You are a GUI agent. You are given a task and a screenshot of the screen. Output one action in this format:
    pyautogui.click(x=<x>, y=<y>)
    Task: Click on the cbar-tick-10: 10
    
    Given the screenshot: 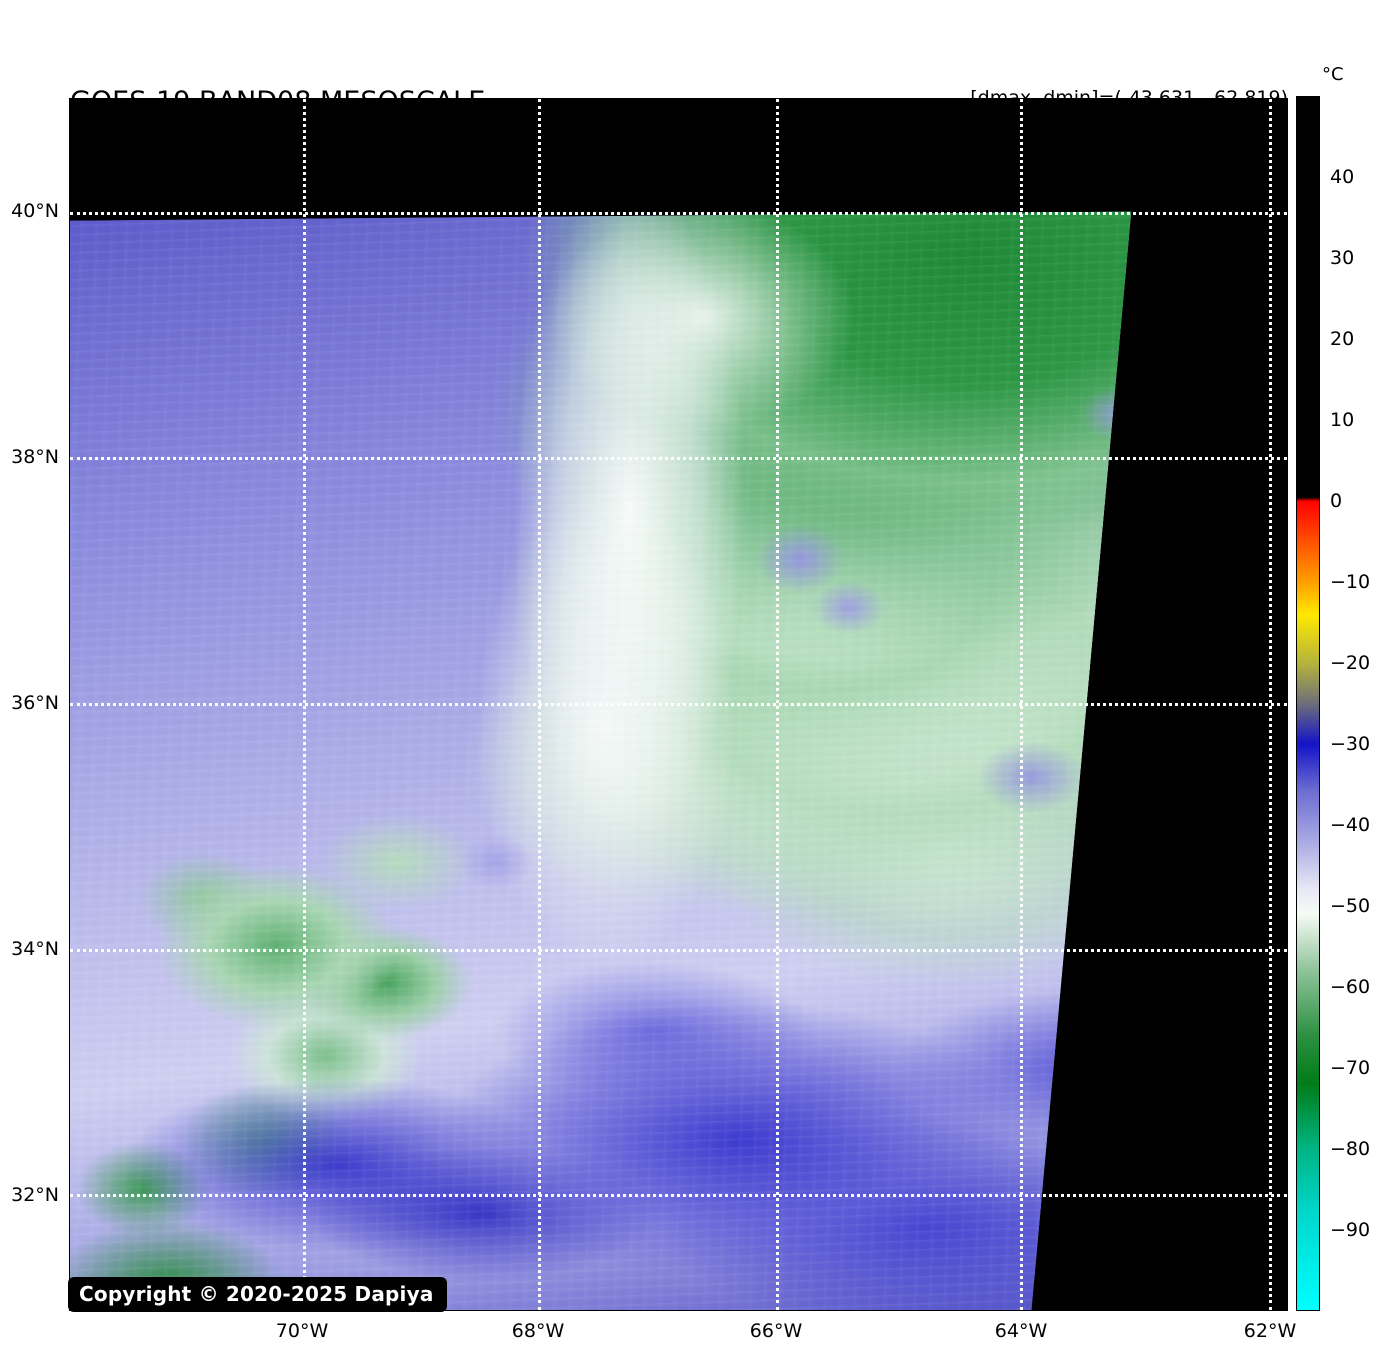 What is the action you would take?
    pyautogui.click(x=1342, y=420)
    